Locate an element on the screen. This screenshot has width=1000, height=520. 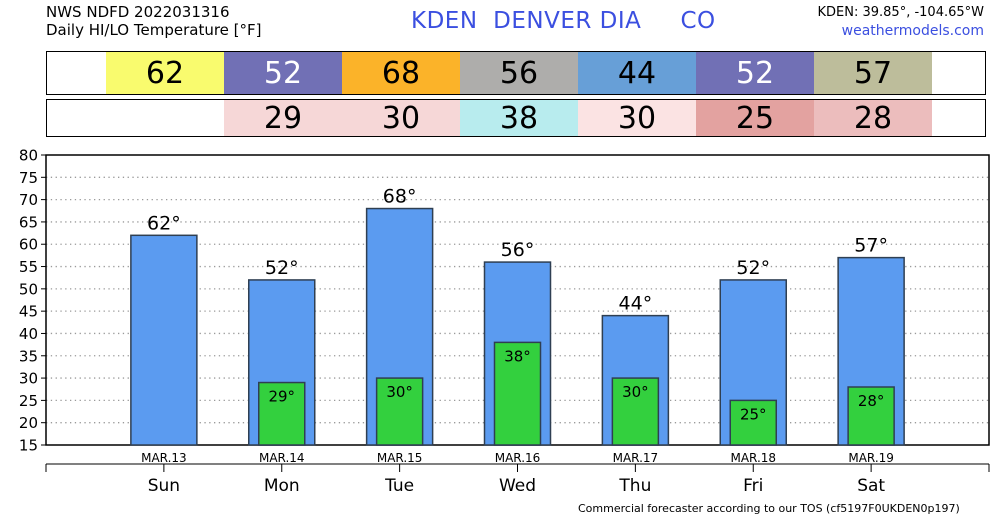
date-label: MAR.13 is located at coordinates (164, 458).